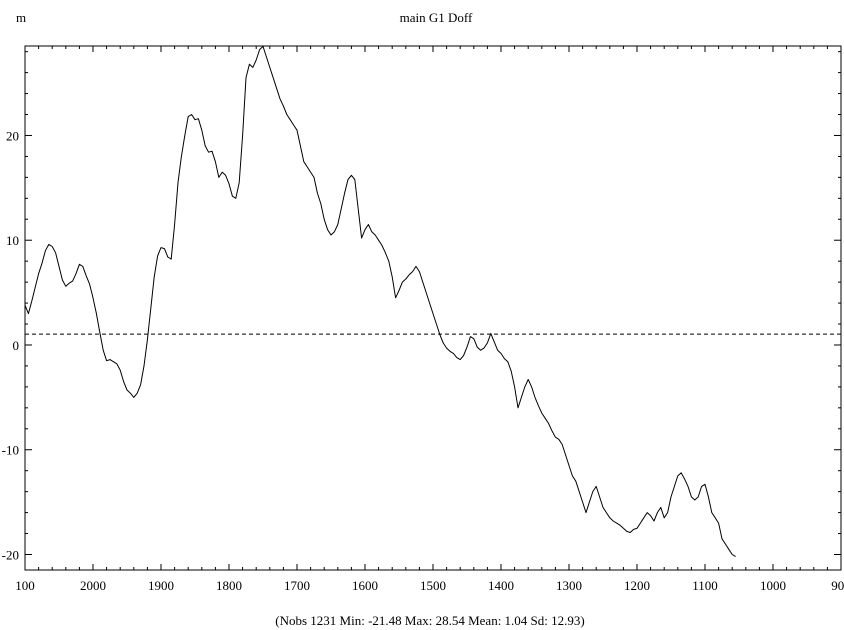 This screenshot has width=844, height=630. Describe the element at coordinates (773, 585) in the screenshot. I see `x-tick-label: 1000` at that location.